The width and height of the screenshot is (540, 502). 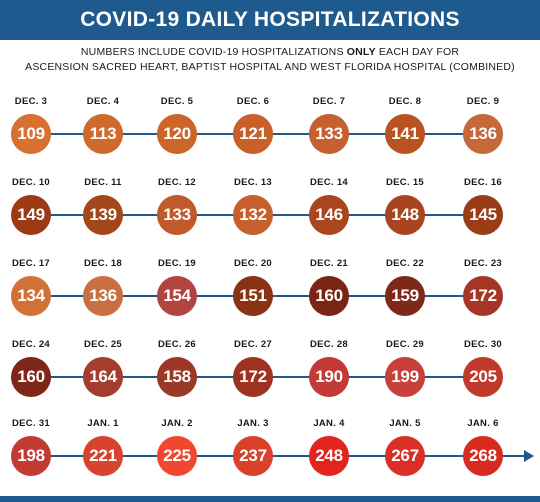 I want to click on day-cell: DEC. 4 113, so click(x=103, y=136).